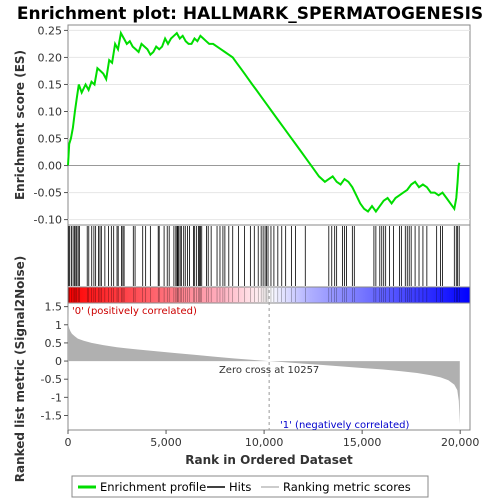  Describe the element at coordinates (269, 370) in the screenshot. I see `zero-cross-label: Zero cross at 10257` at that location.